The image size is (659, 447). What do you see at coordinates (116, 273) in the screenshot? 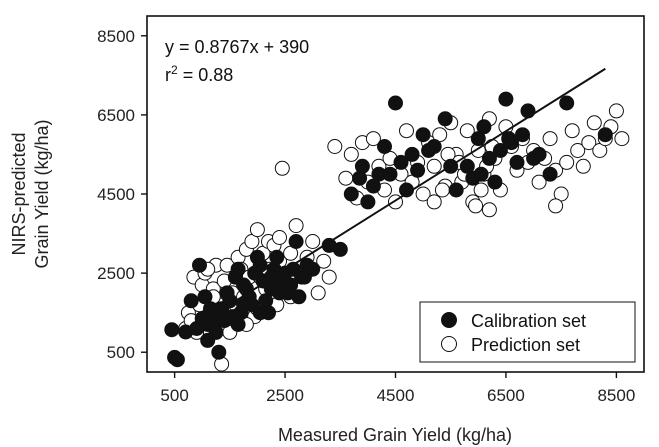
I see `y-tick-label: 2500` at bounding box center [116, 273].